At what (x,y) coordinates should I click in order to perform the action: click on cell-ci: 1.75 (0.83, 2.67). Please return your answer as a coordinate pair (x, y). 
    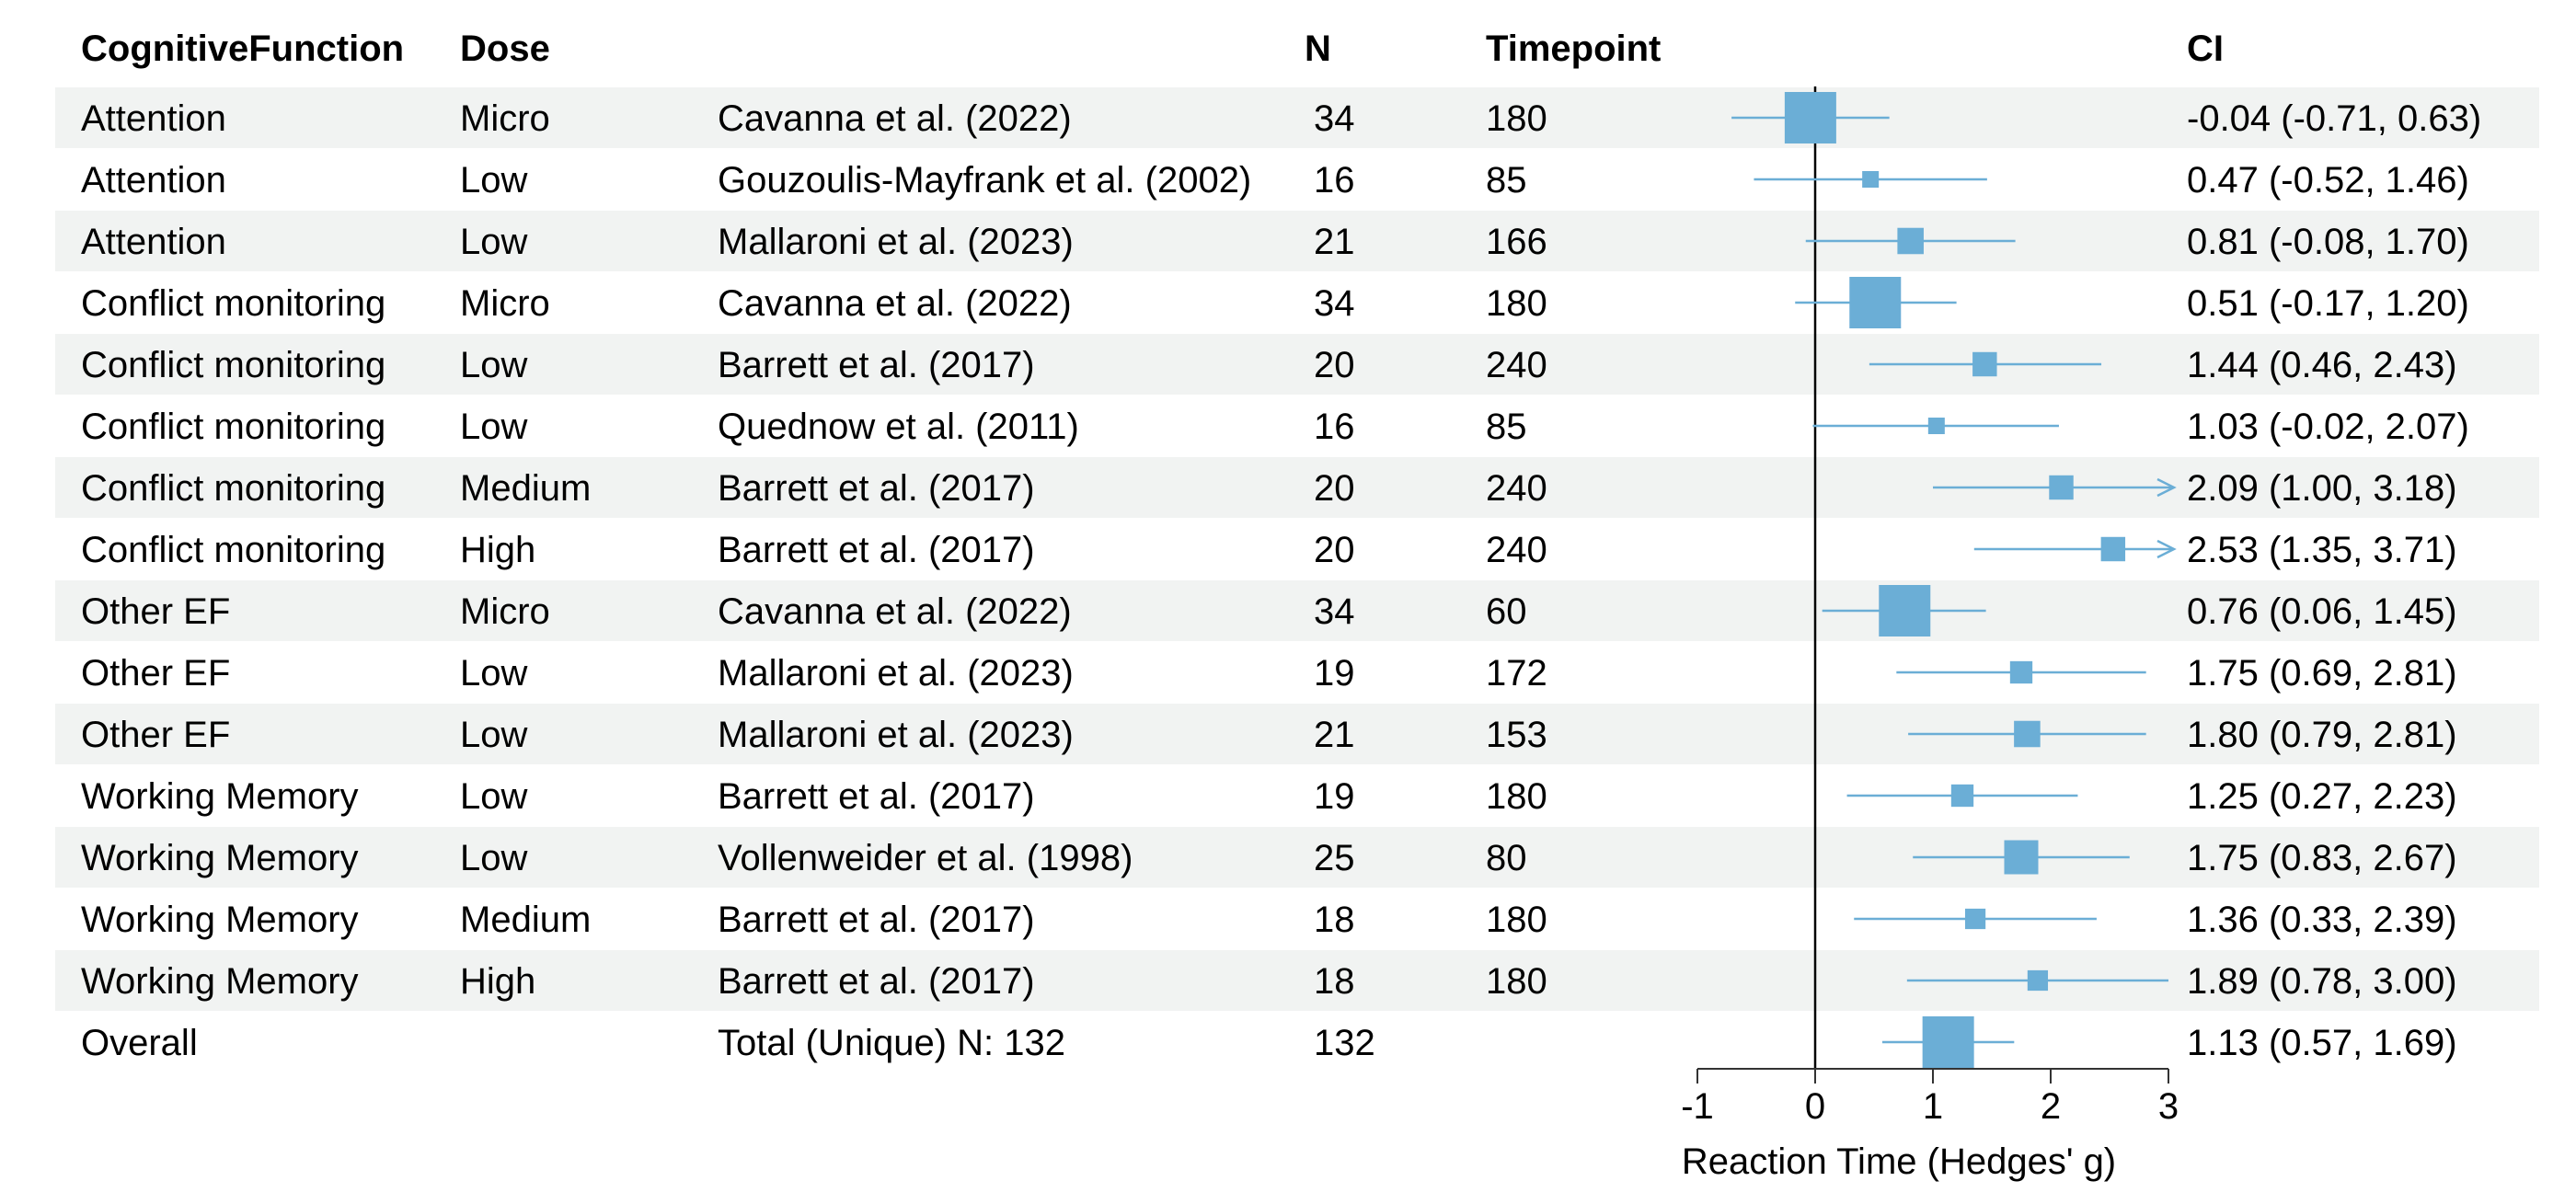
    Looking at the image, I should click on (2322, 858).